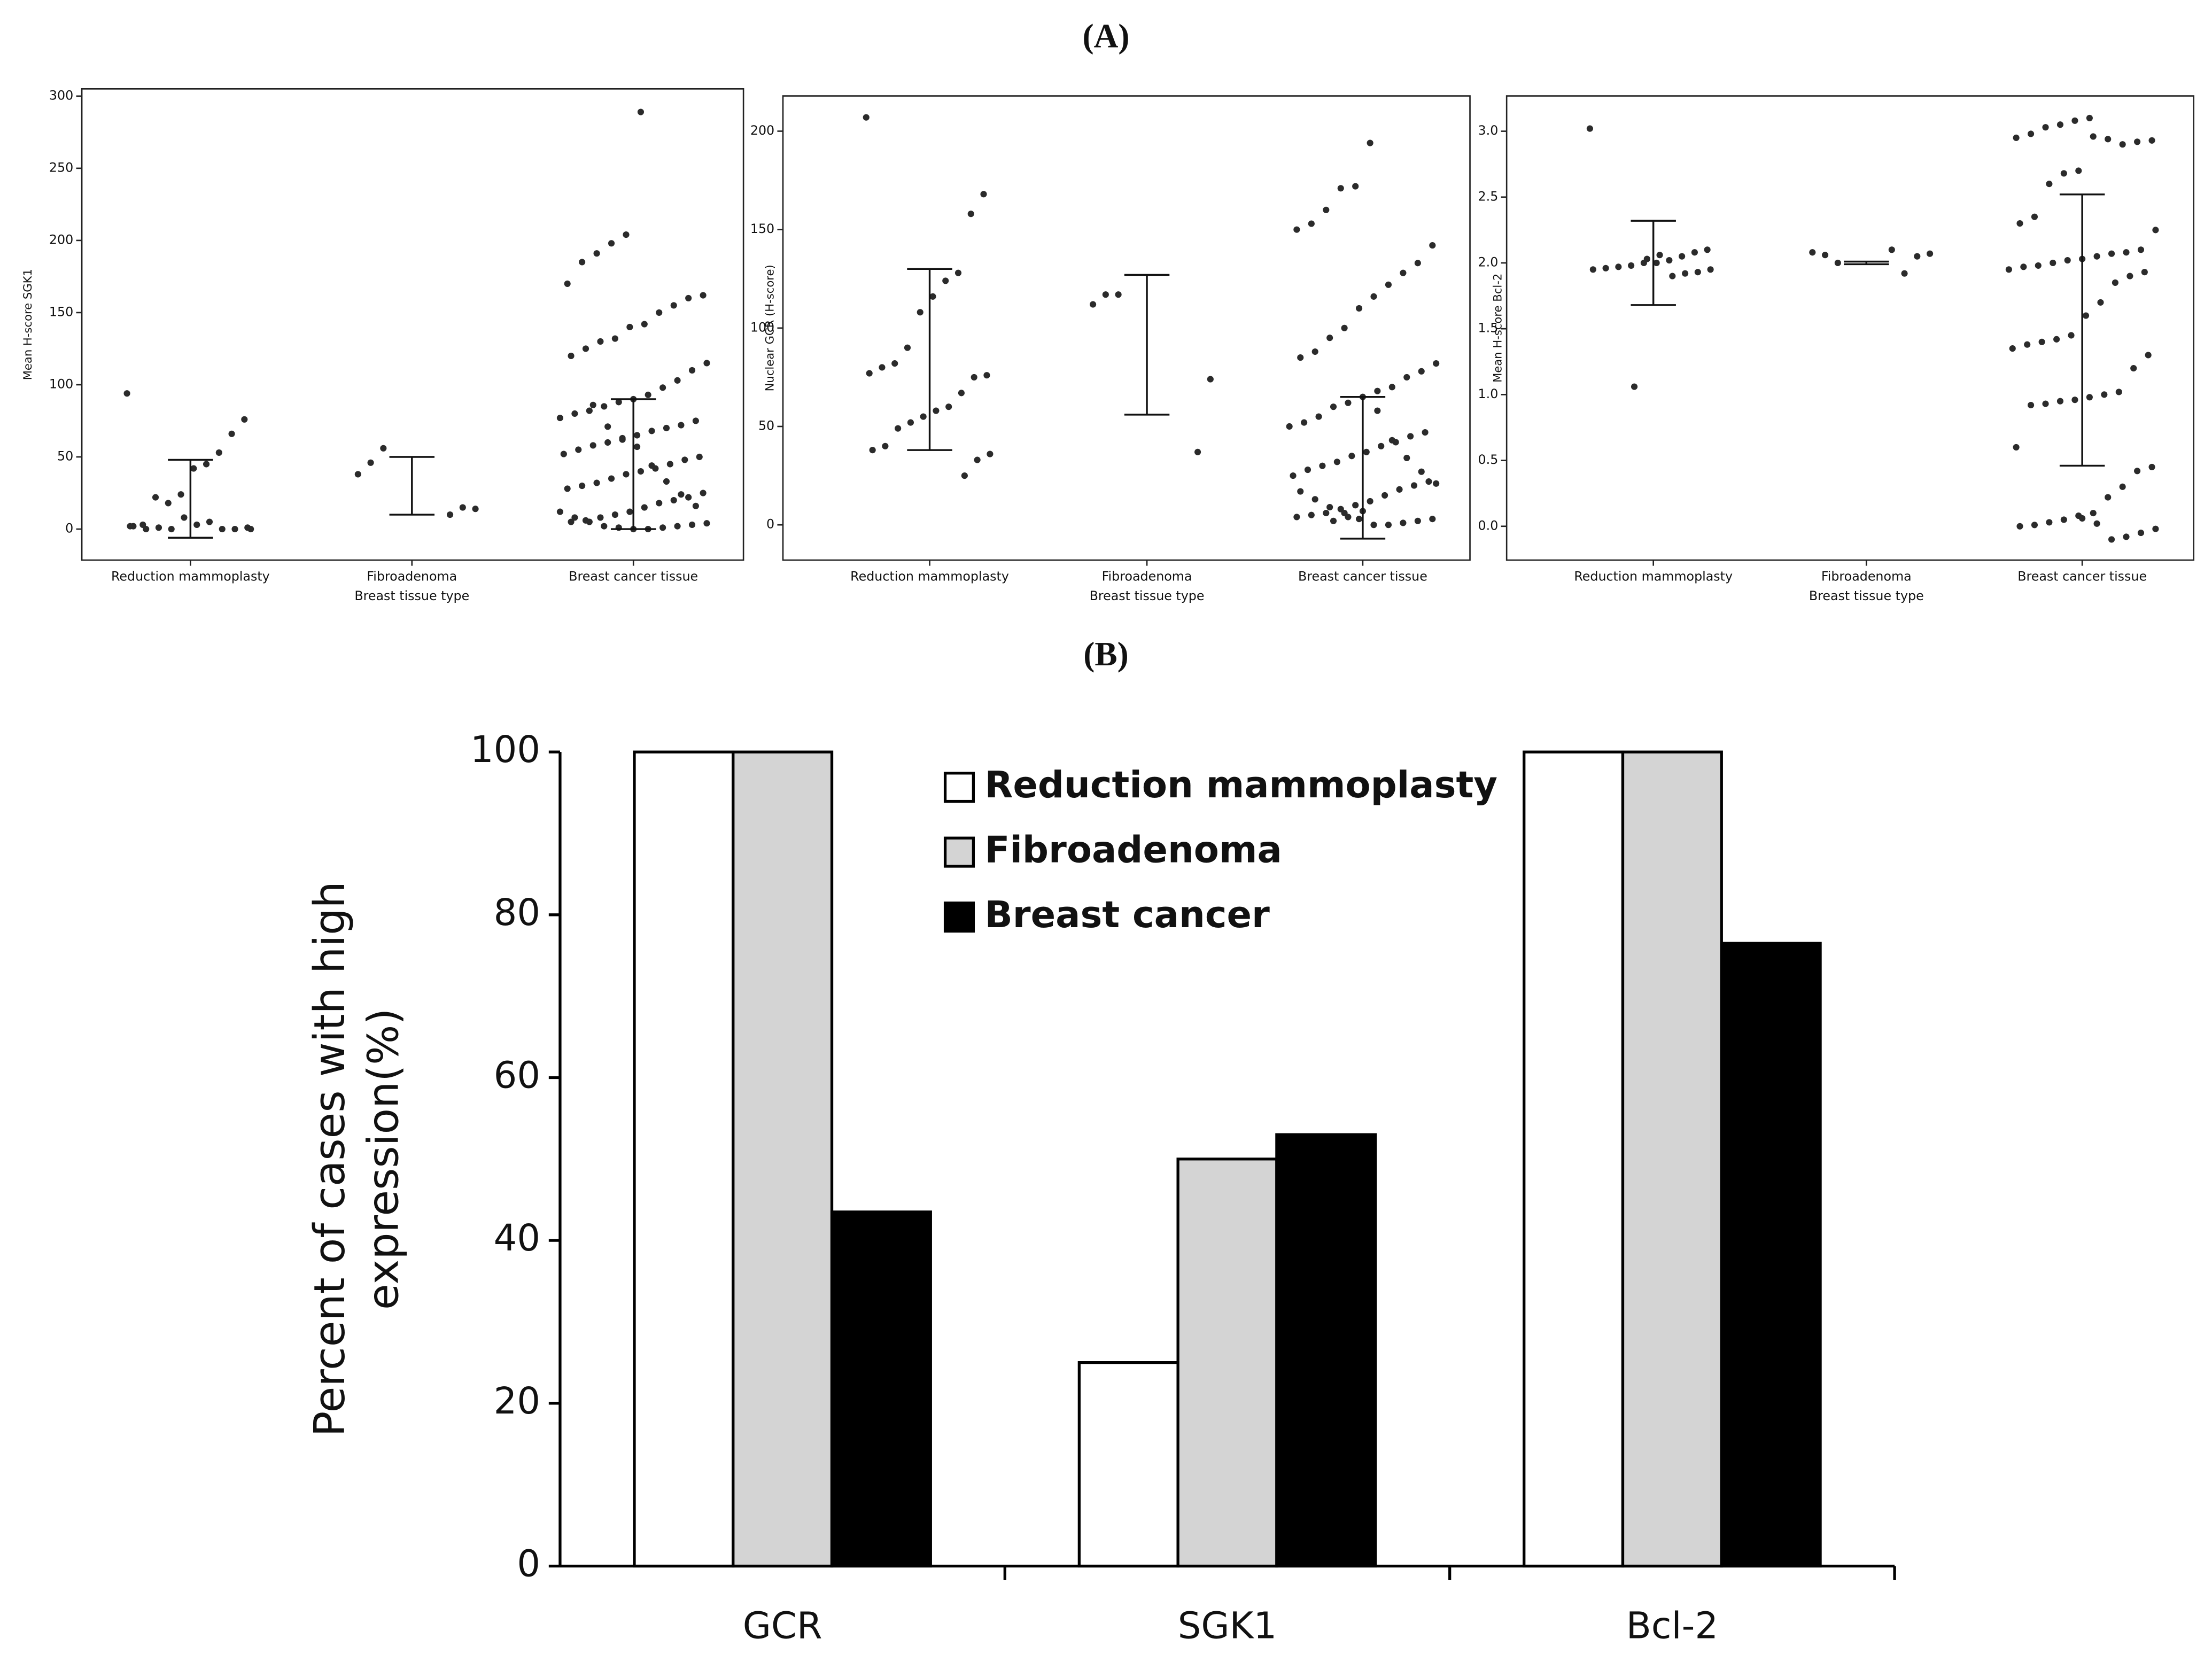 Image resolution: width=2212 pixels, height=1662 pixels. What do you see at coordinates (517, 1238) in the screenshot?
I see `y-tick-label: 40` at bounding box center [517, 1238].